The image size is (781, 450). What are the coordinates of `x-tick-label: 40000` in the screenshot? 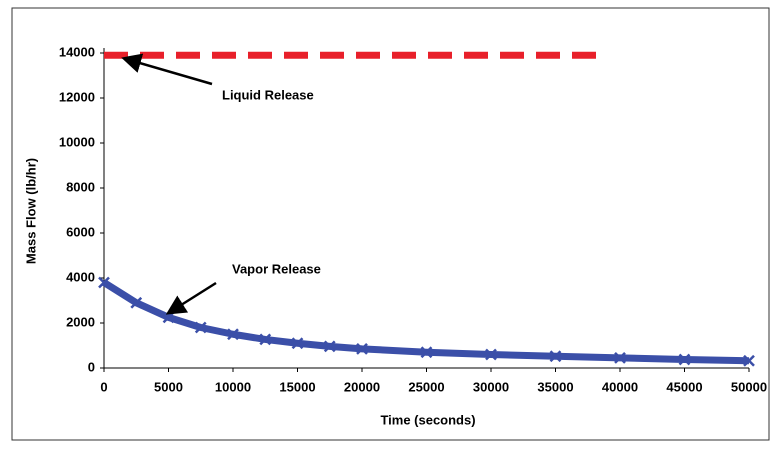 It's located at (620, 386).